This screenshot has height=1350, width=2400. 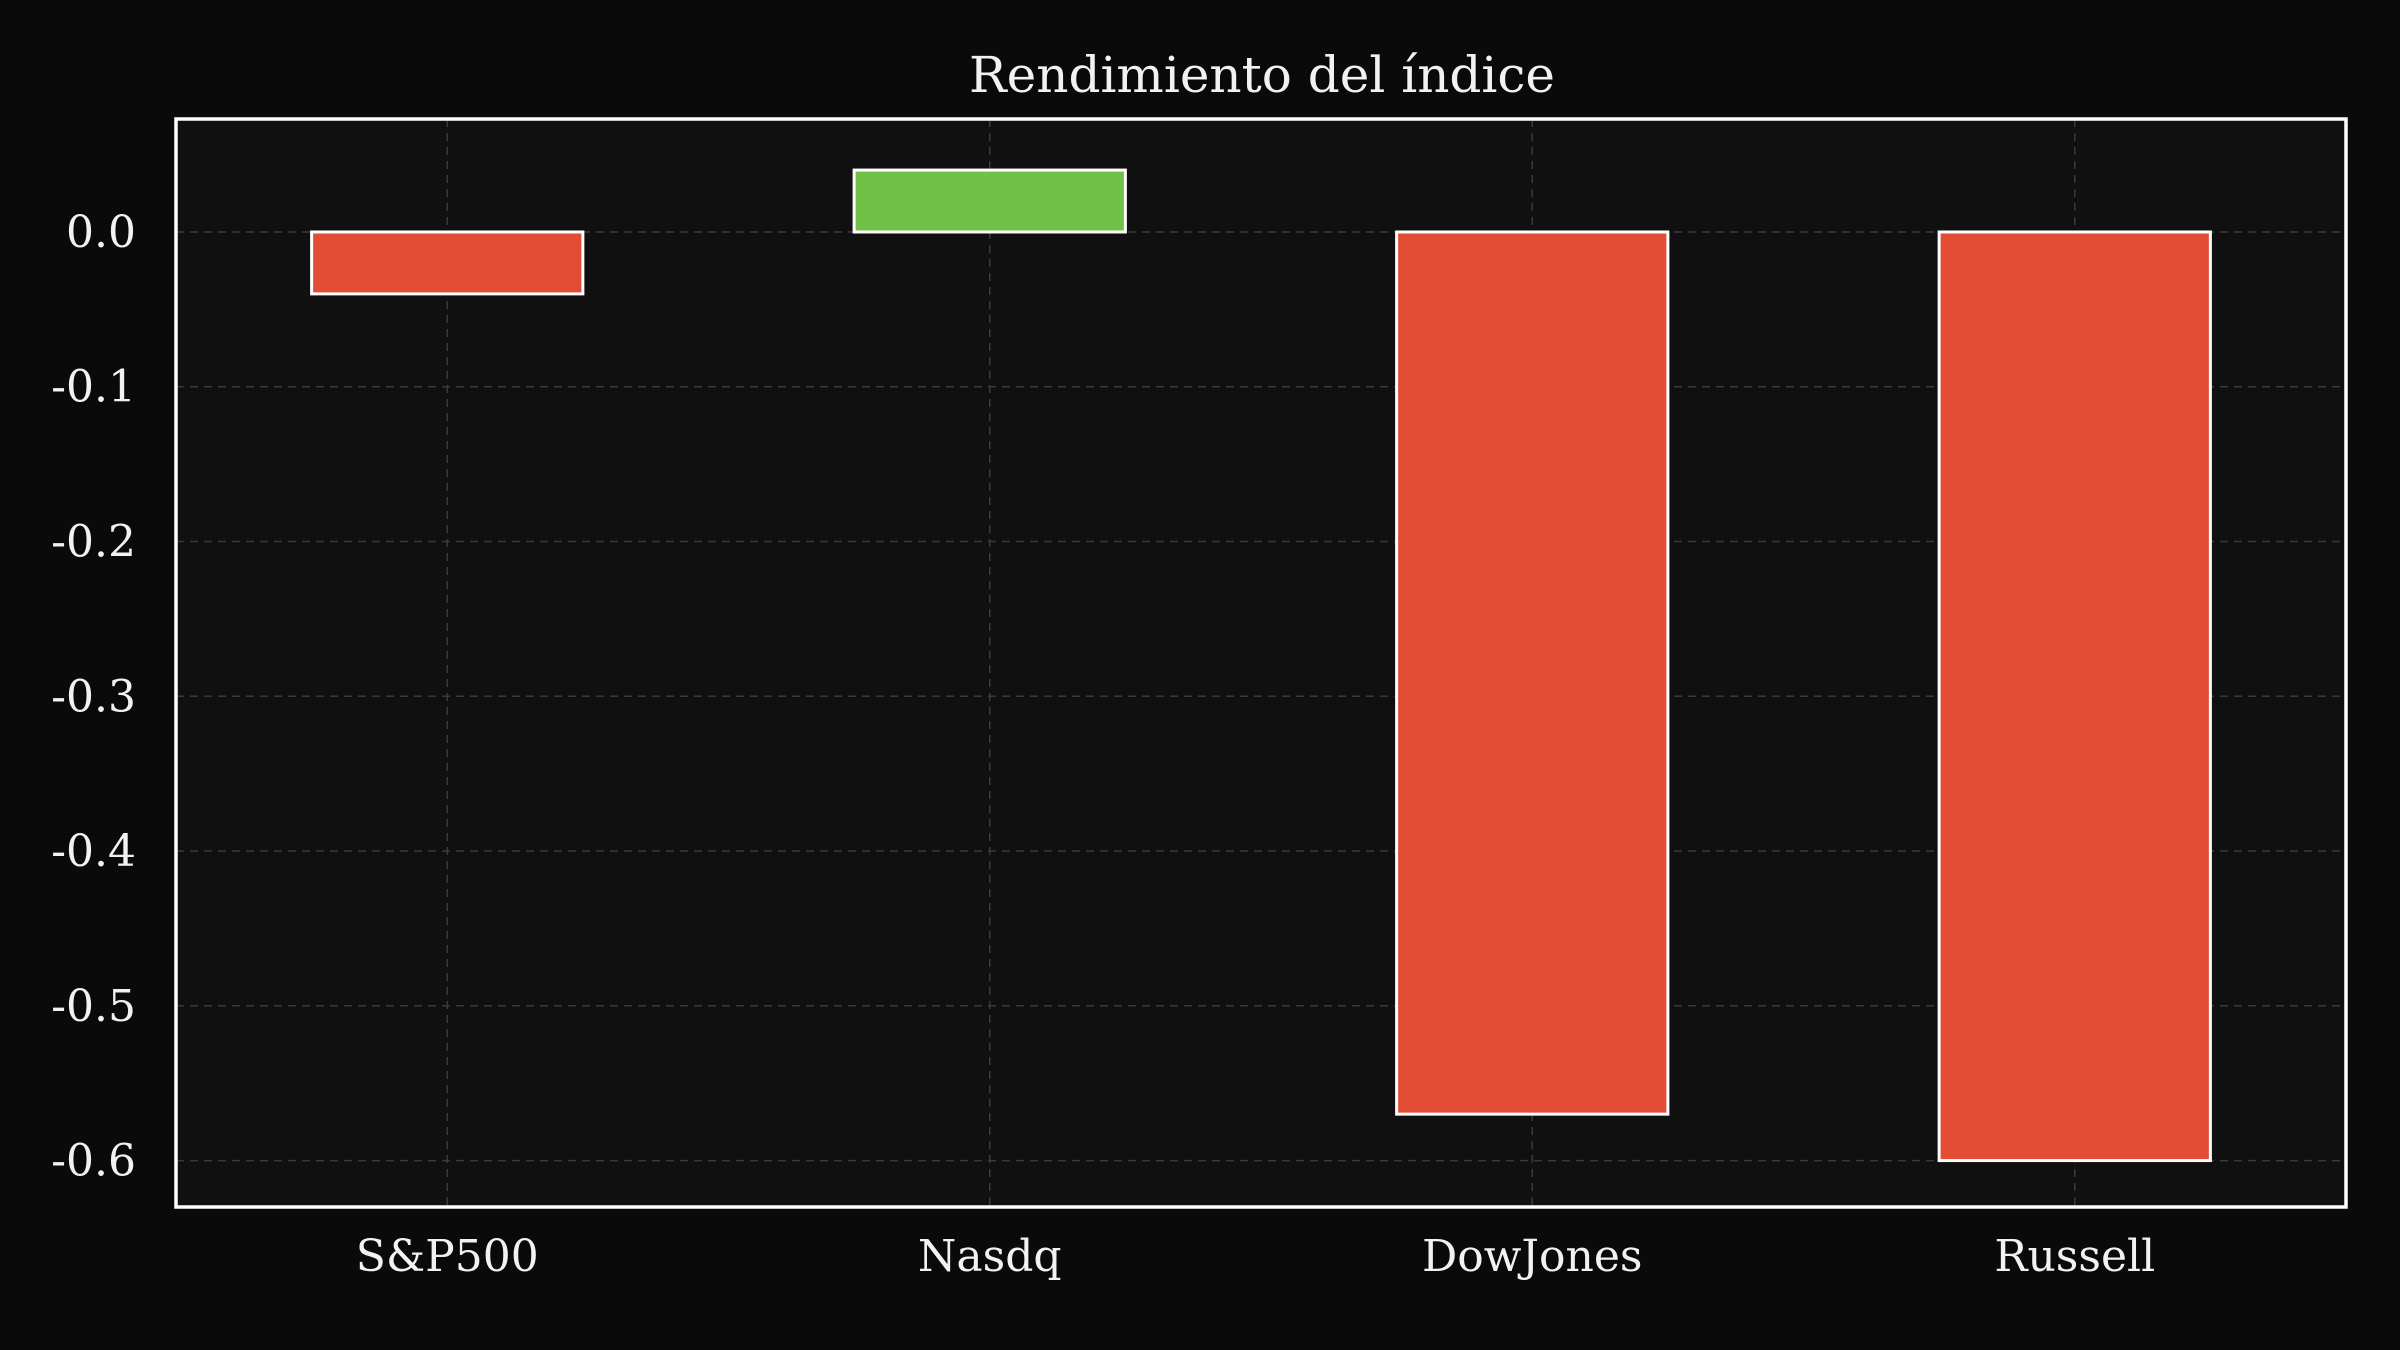 What do you see at coordinates (93, 542) in the screenshot?
I see `y-tick-label: -0.2` at bounding box center [93, 542].